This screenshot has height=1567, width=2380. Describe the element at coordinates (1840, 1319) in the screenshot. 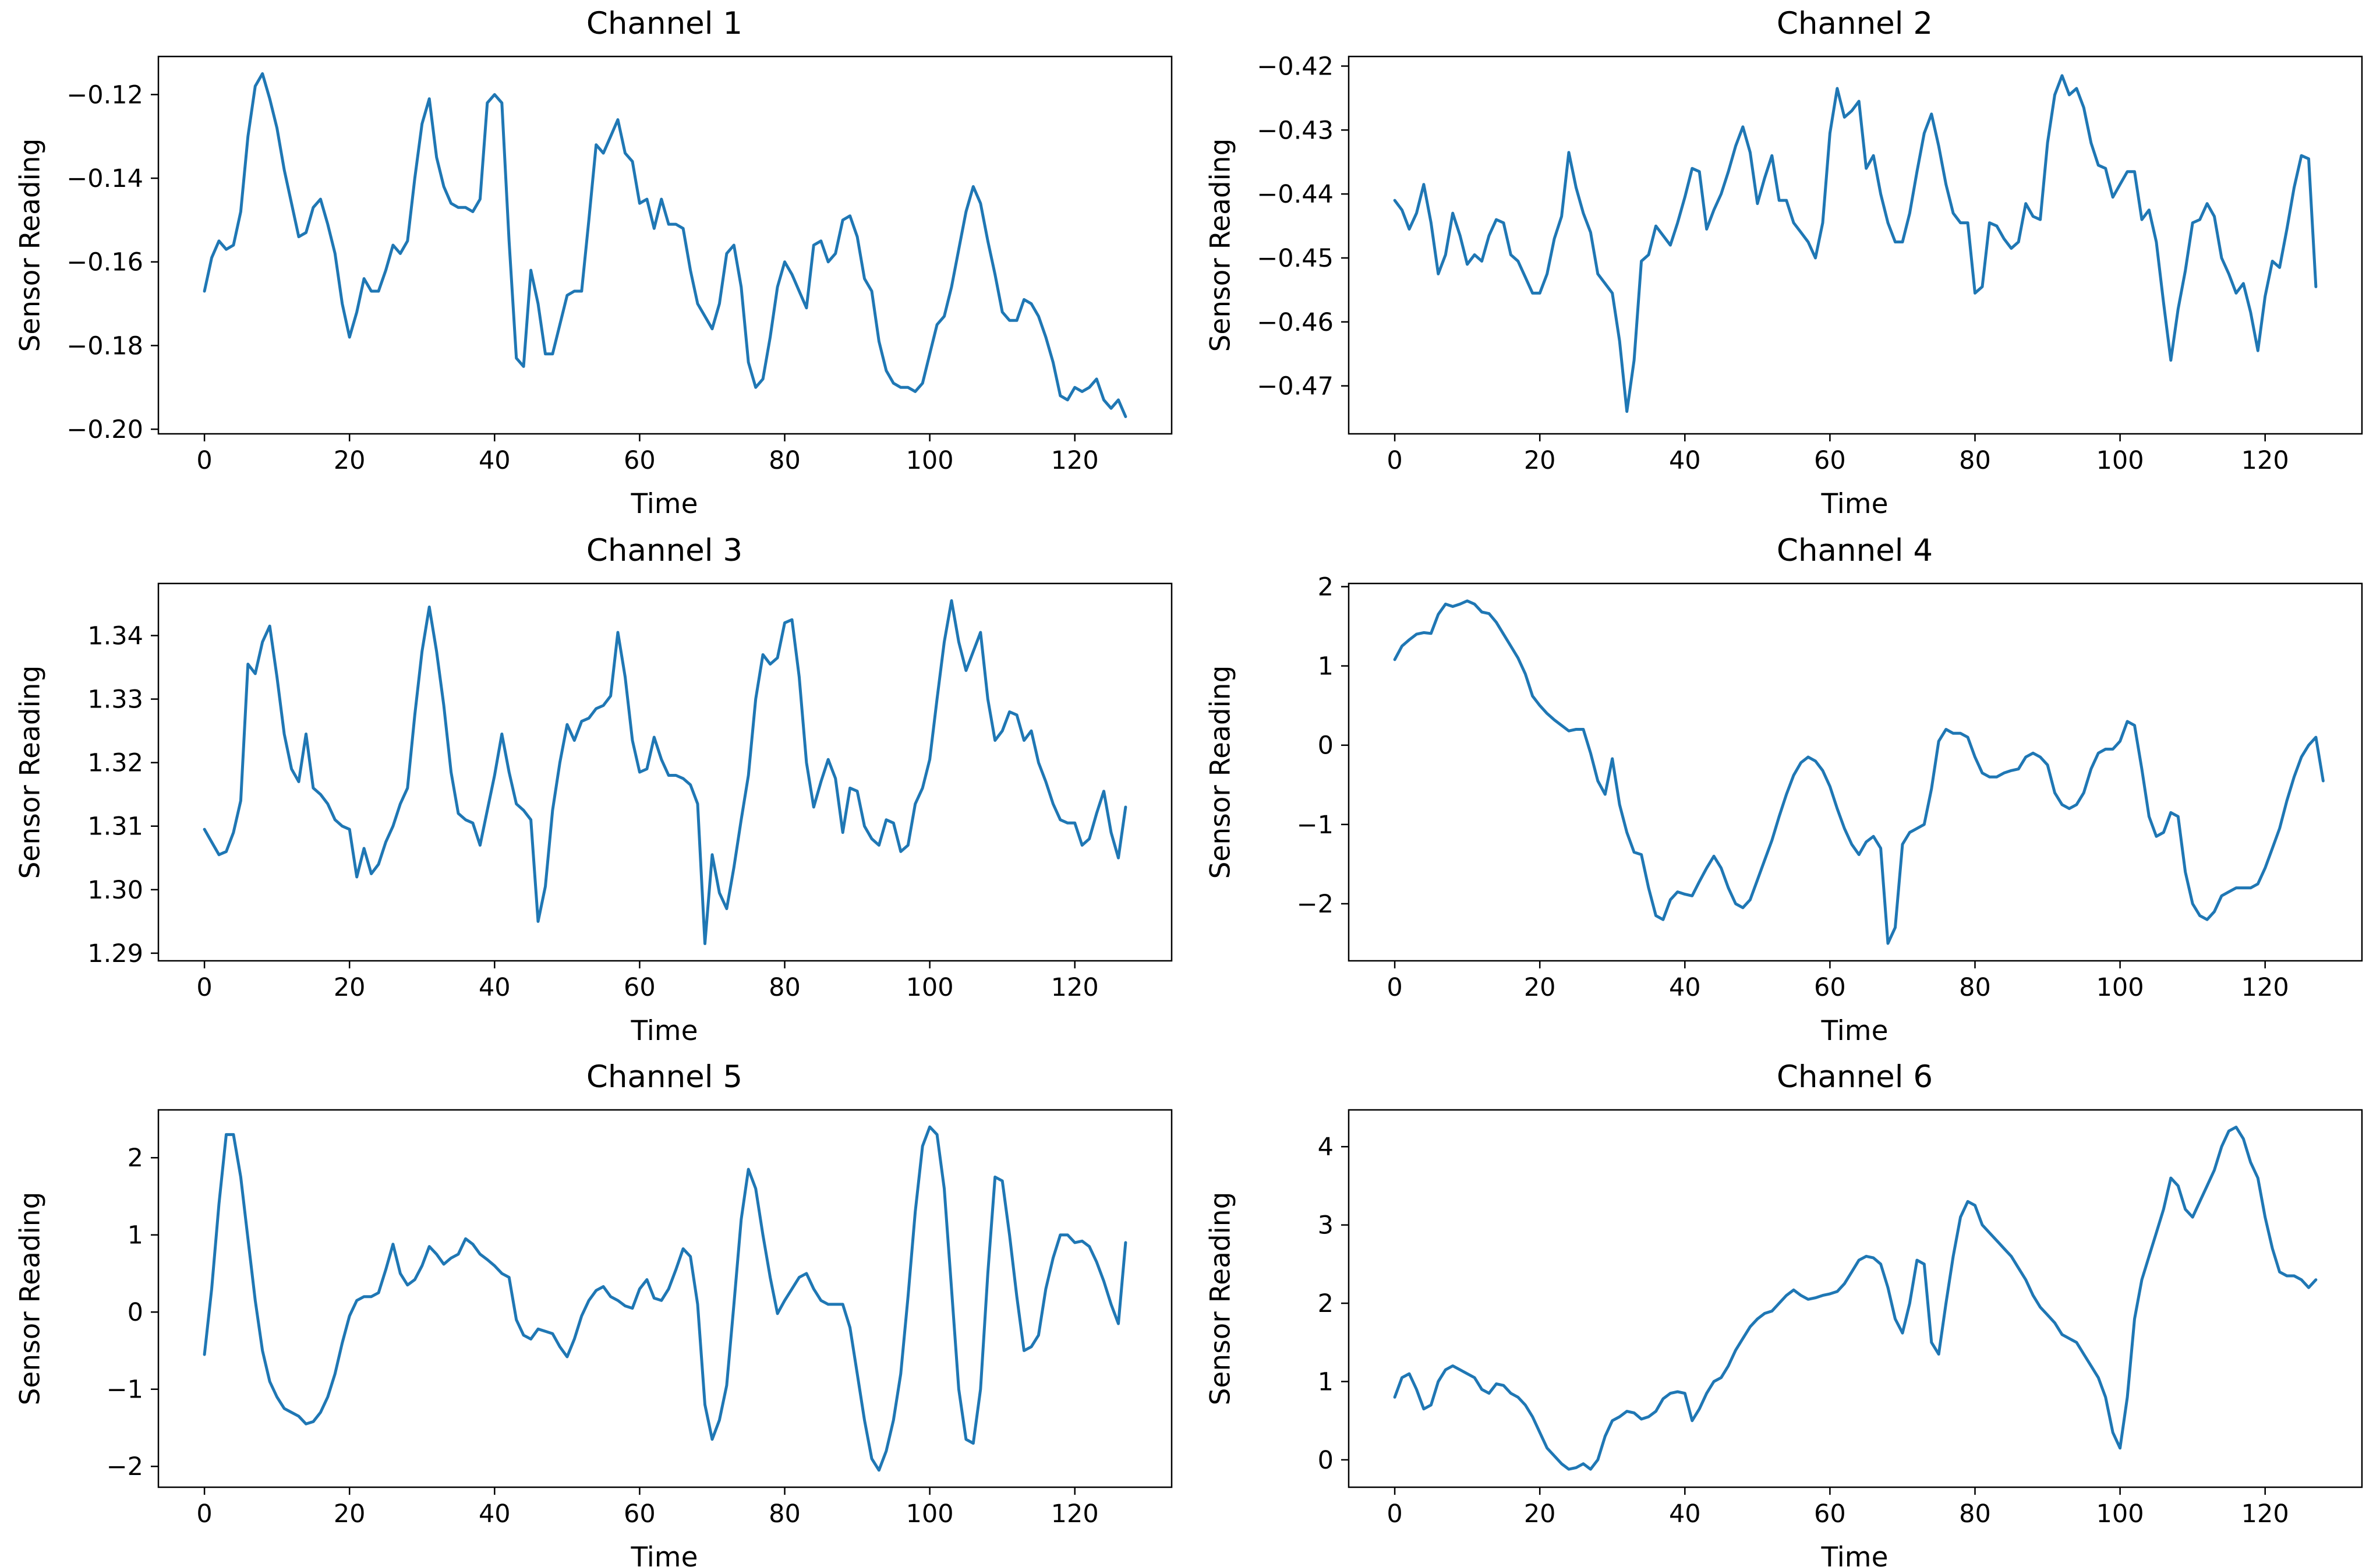

I see `line-chart-channel-6: 0 20 40 60 80 100 120 0 1 2 3 4` at that location.